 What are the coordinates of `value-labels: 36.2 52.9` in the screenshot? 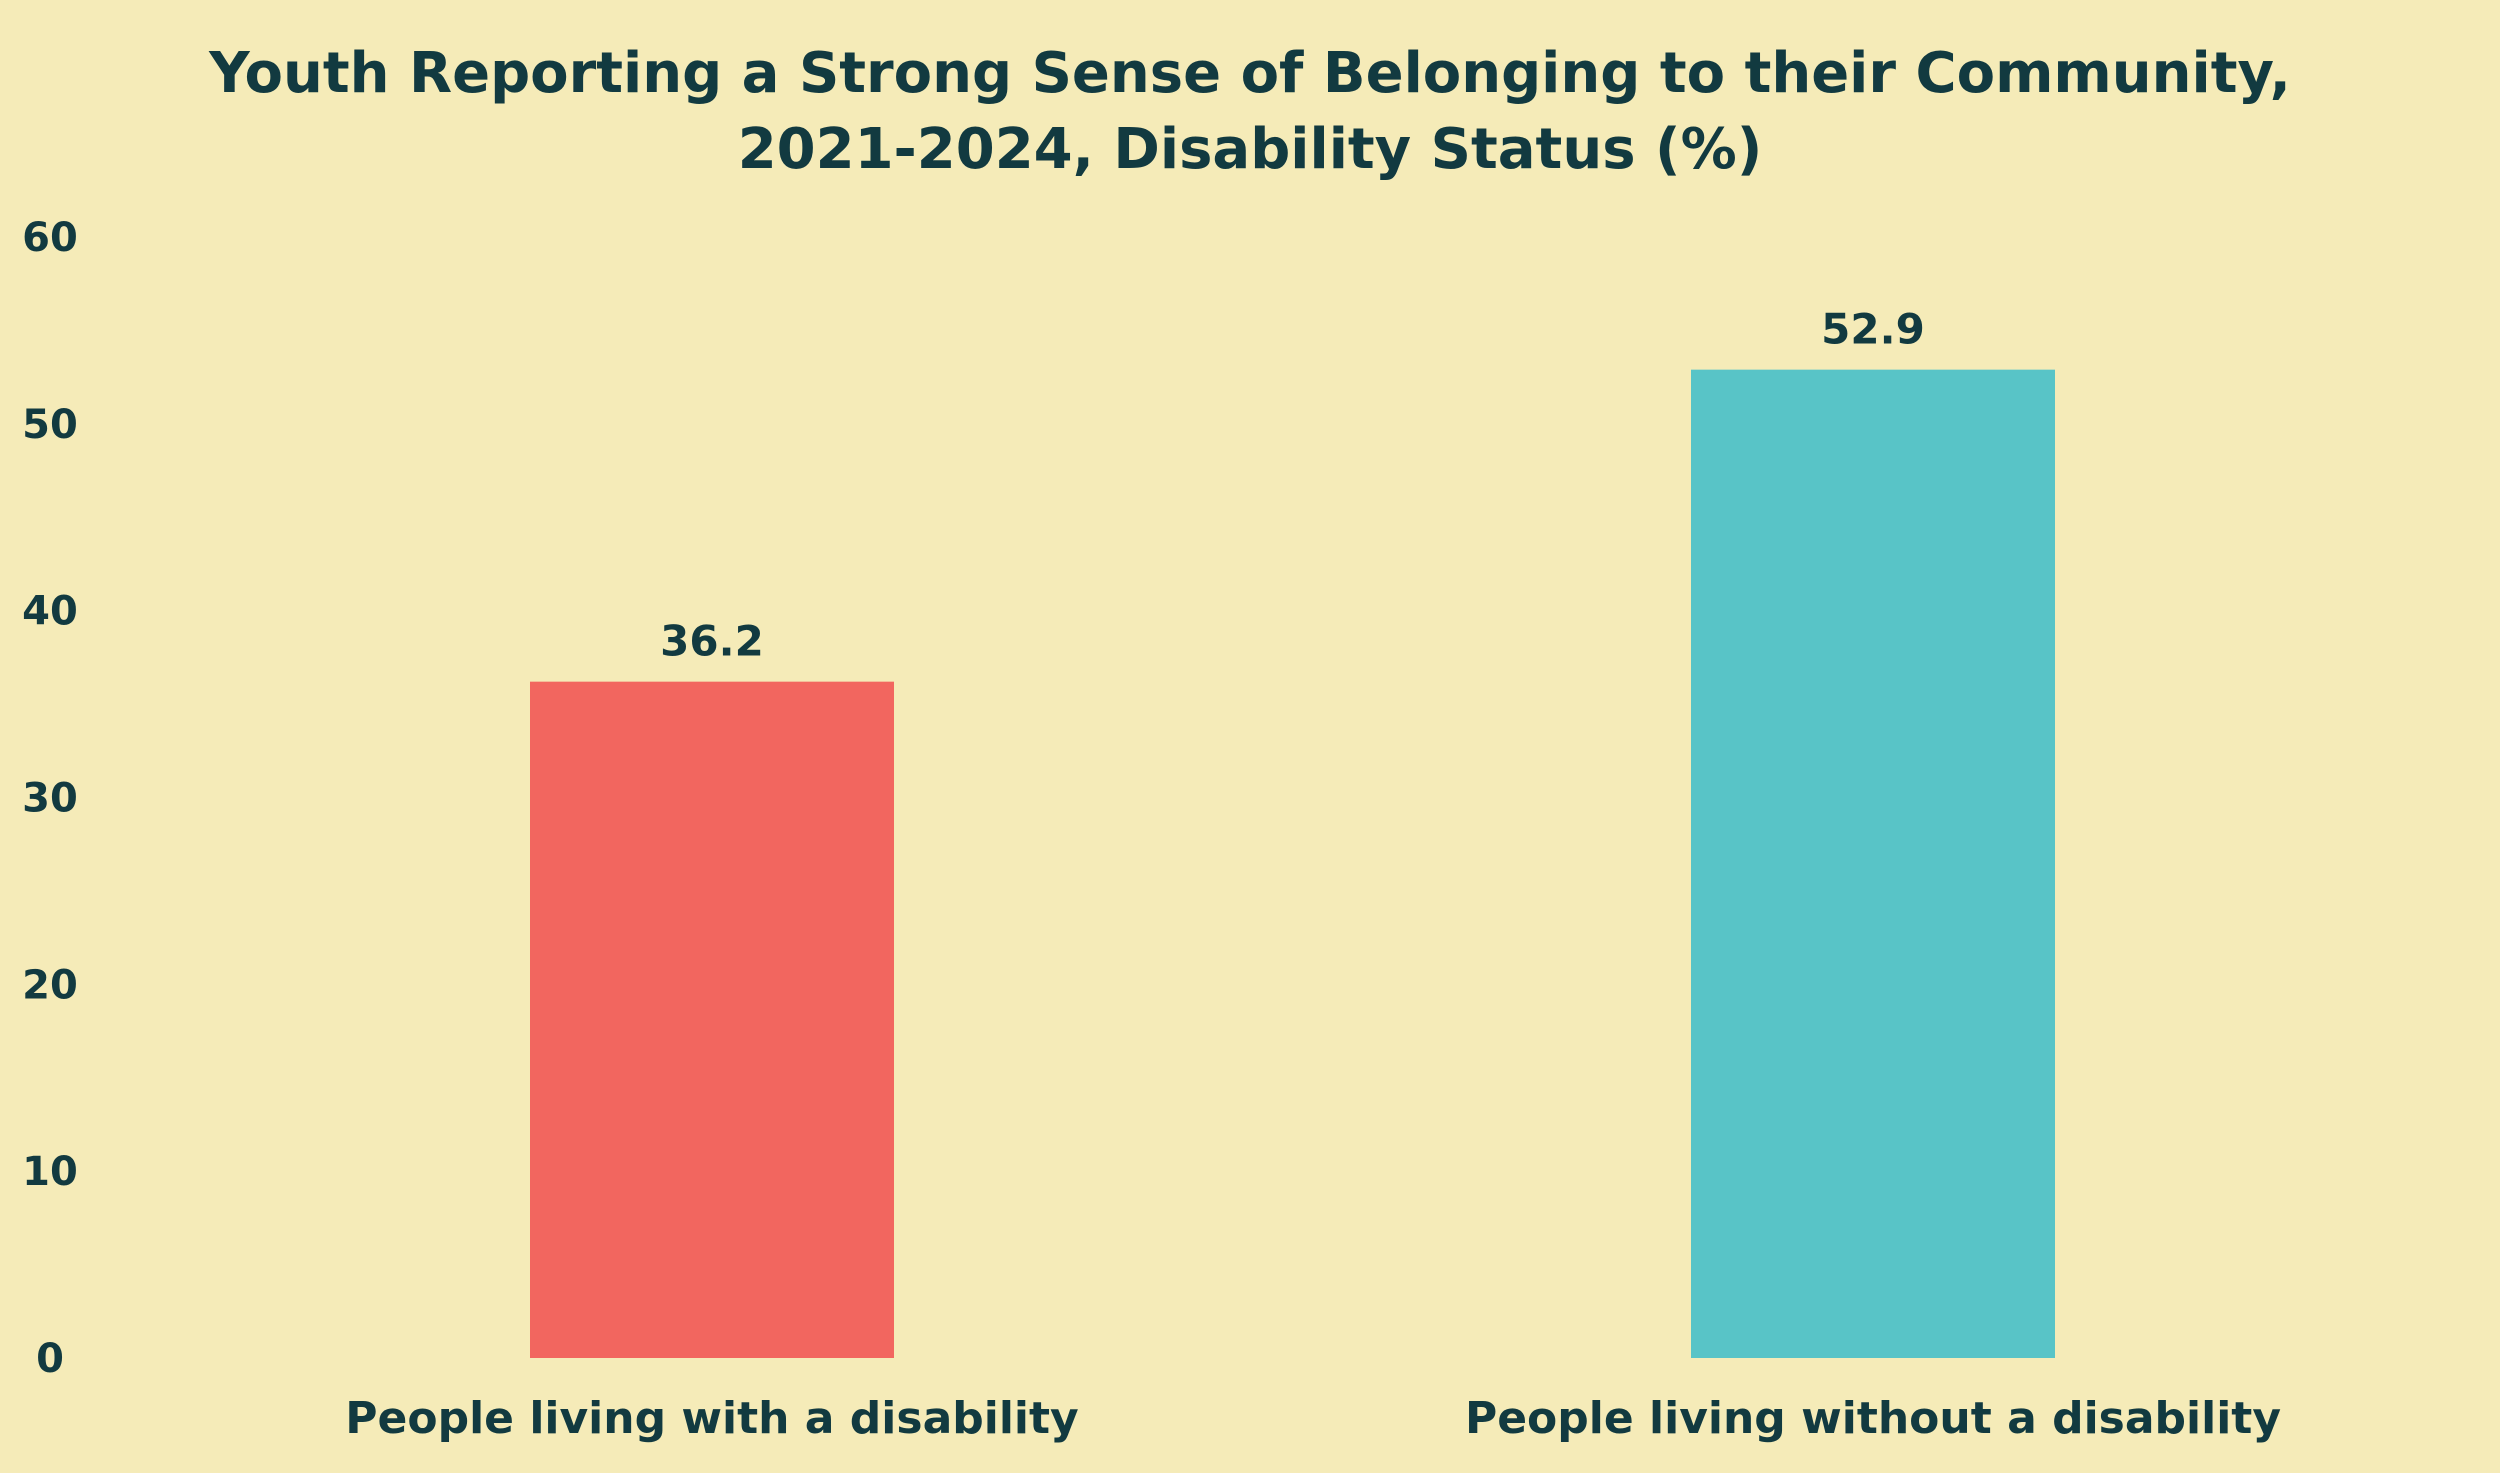 It's located at (1292, 485).